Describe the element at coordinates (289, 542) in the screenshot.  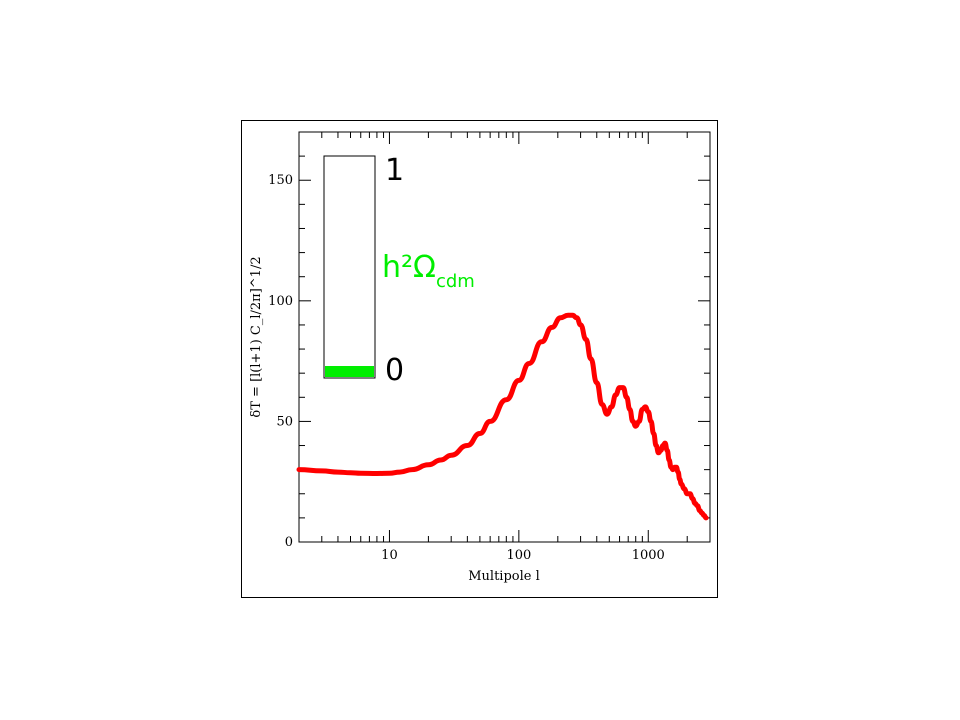
I see `y-tick-label: 0` at that location.